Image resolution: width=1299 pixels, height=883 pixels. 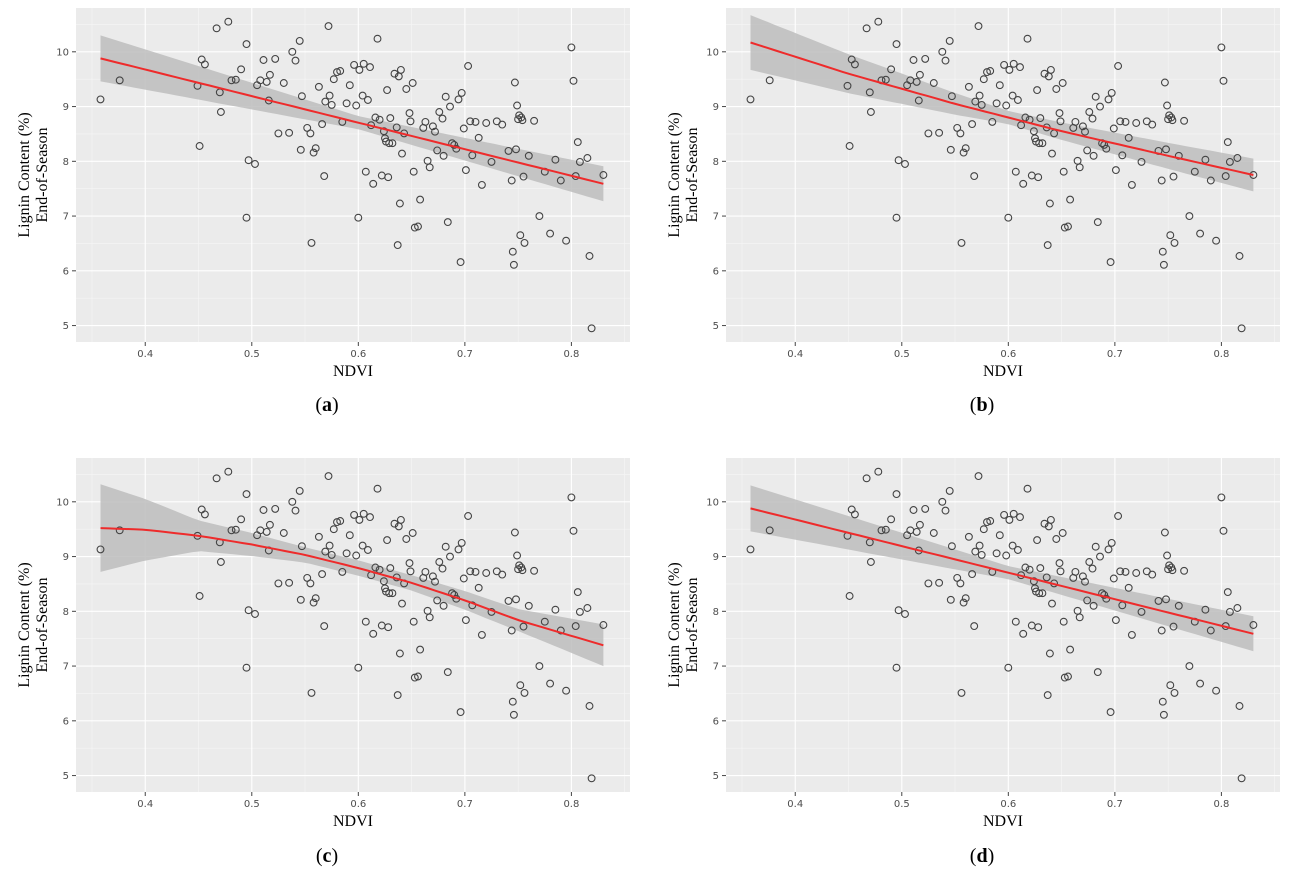 I want to click on y-axis-title-line1: Lignin Content (%), so click(x=24, y=624).